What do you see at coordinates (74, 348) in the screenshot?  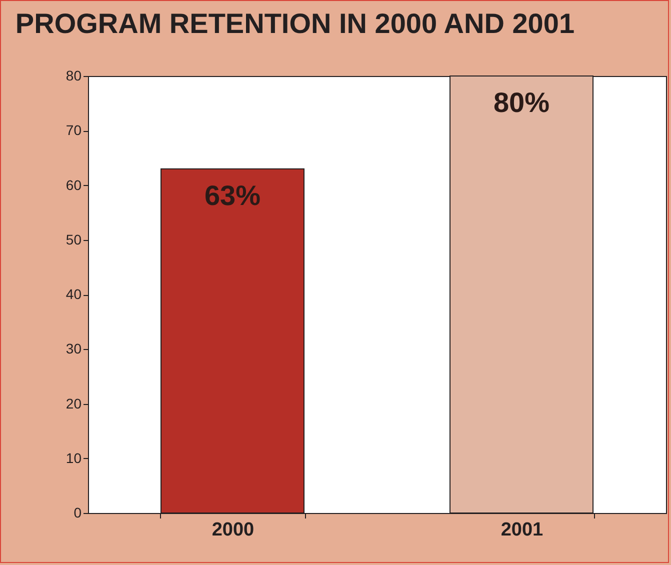 I see `y-tick-label: 30` at bounding box center [74, 348].